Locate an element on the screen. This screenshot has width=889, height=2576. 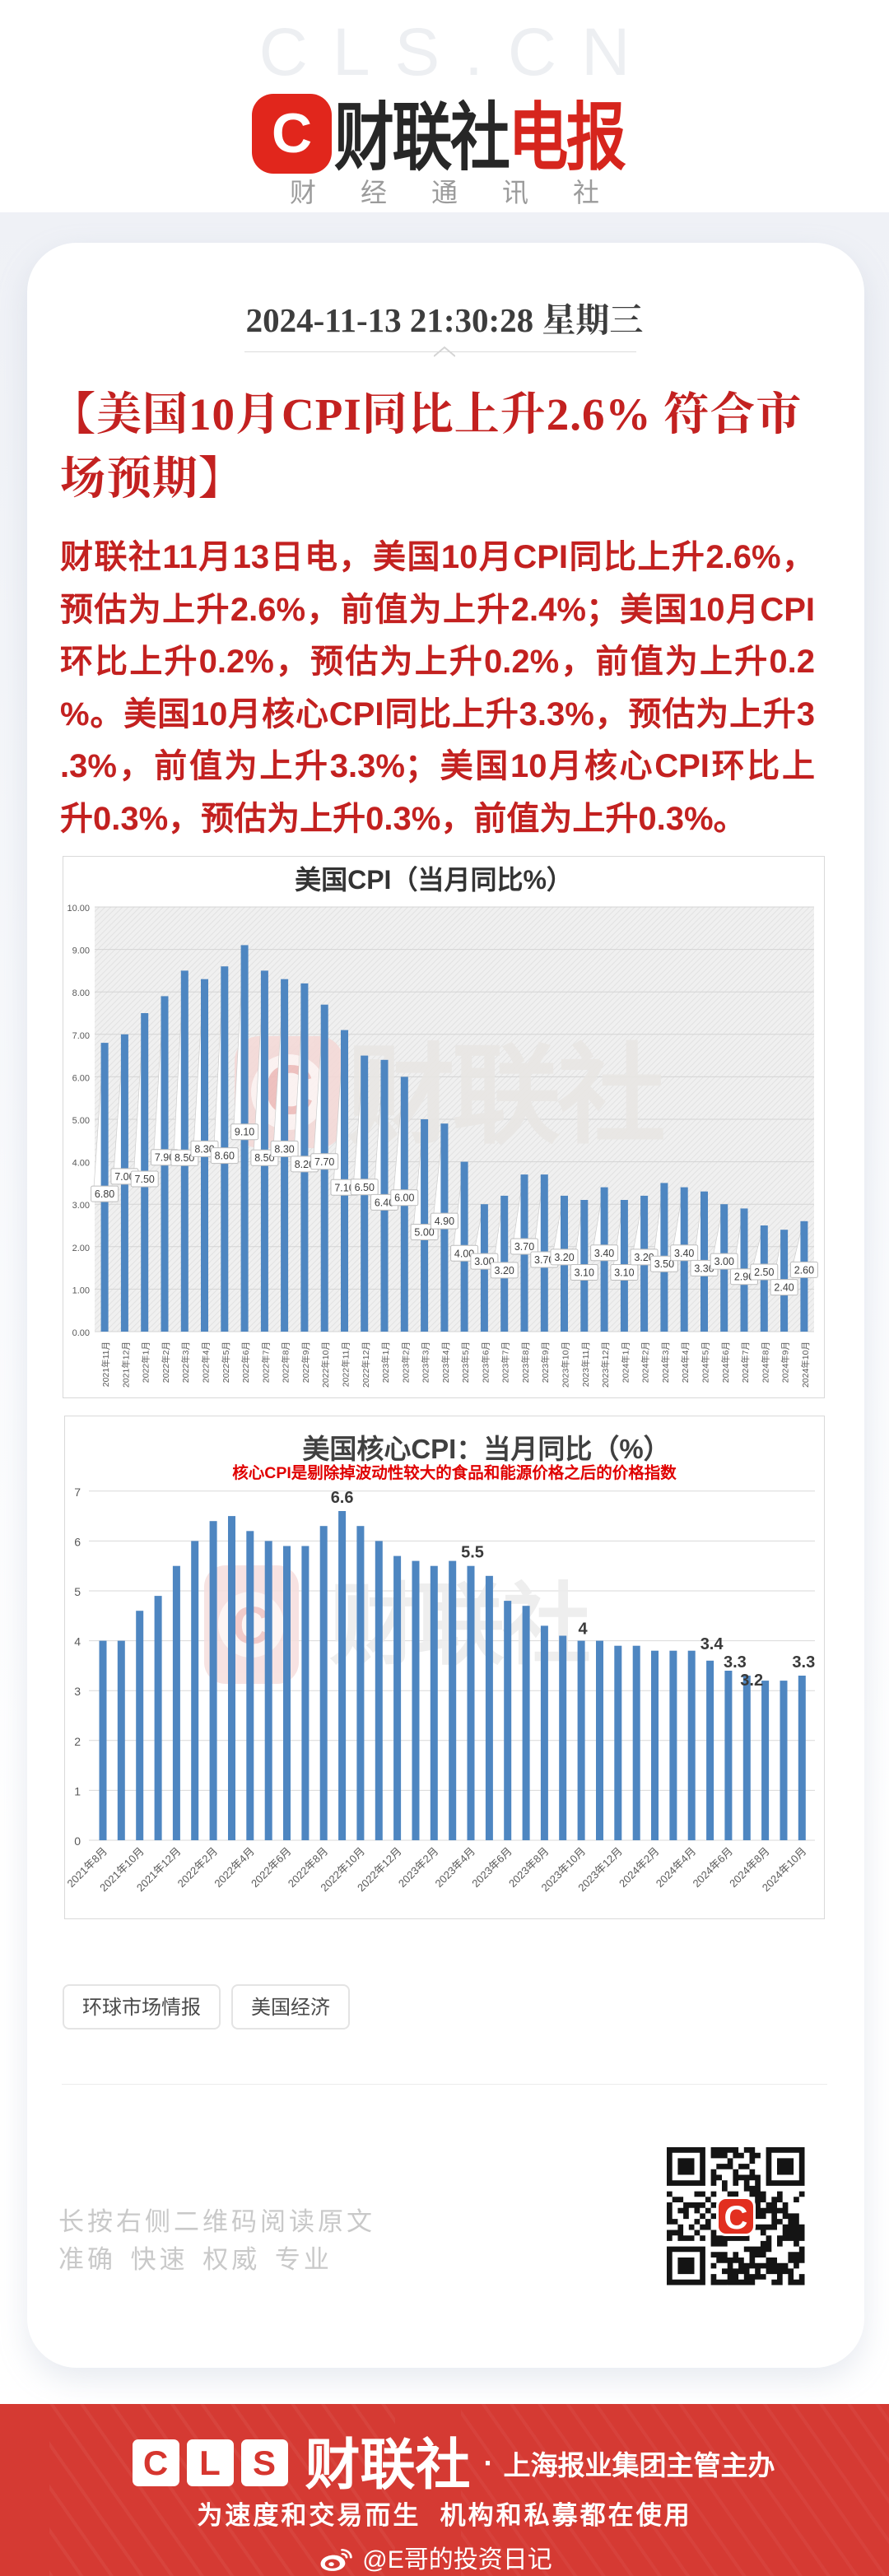
svg-text: 9.10 is located at coordinates (244, 1132).